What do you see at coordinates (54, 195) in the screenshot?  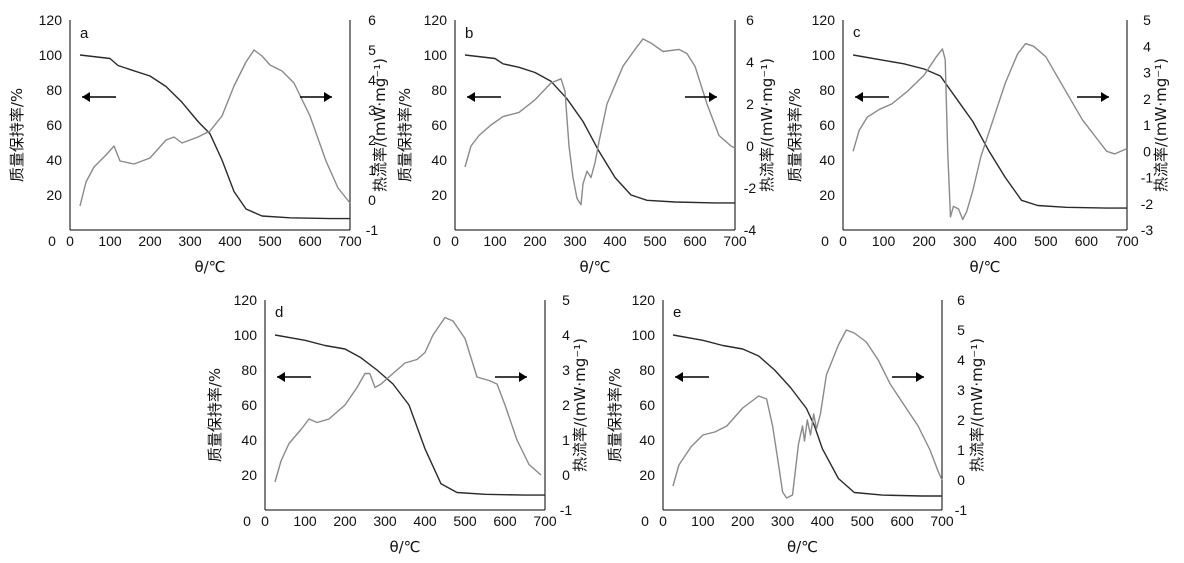 I see `y-left-tick-label: 20` at bounding box center [54, 195].